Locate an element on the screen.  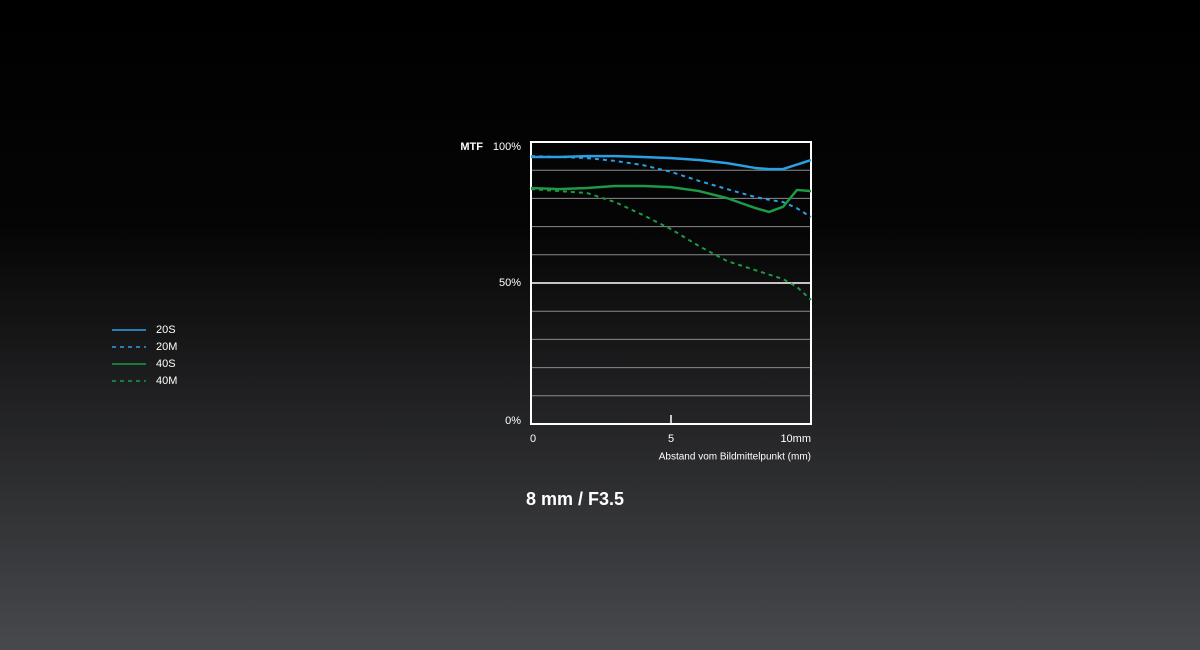
legend-label: 20M is located at coordinates (166, 347).